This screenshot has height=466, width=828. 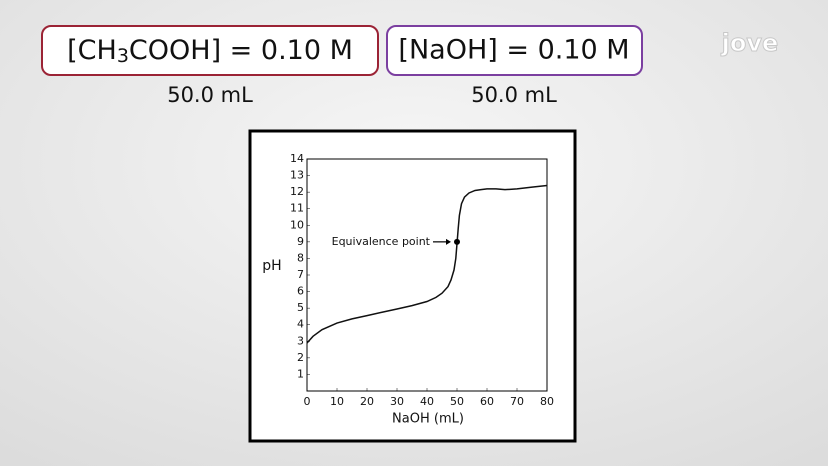 I want to click on y-tick-label: 4, so click(x=300, y=324).